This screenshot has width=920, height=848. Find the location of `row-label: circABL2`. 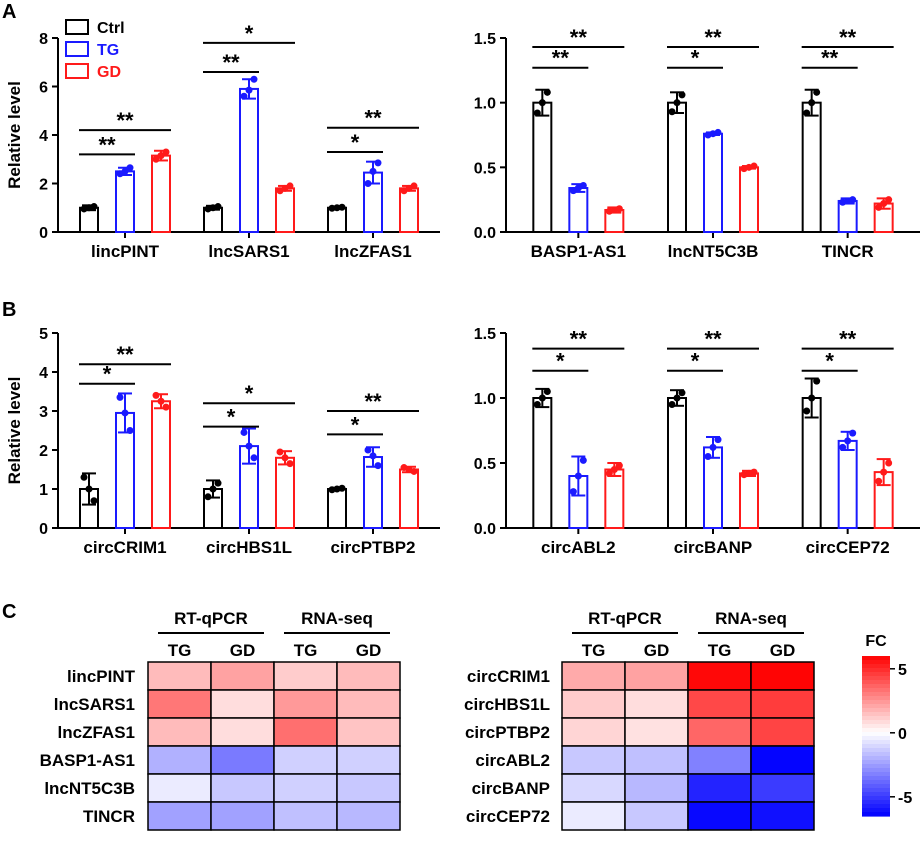

row-label: circABL2 is located at coordinates (512, 760).